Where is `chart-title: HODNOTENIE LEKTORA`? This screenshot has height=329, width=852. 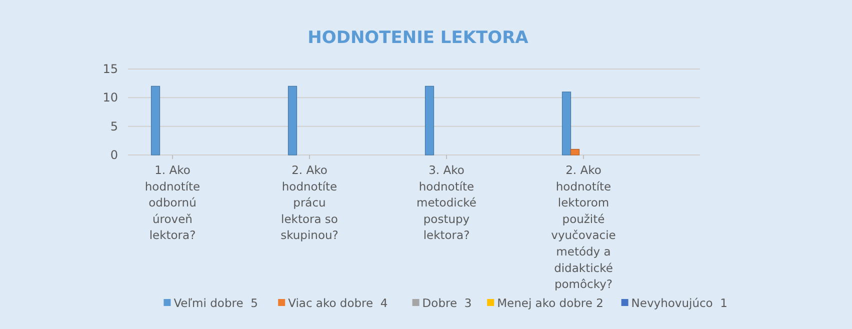
chart-title: HODNOTENIE LEKTORA is located at coordinates (419, 38).